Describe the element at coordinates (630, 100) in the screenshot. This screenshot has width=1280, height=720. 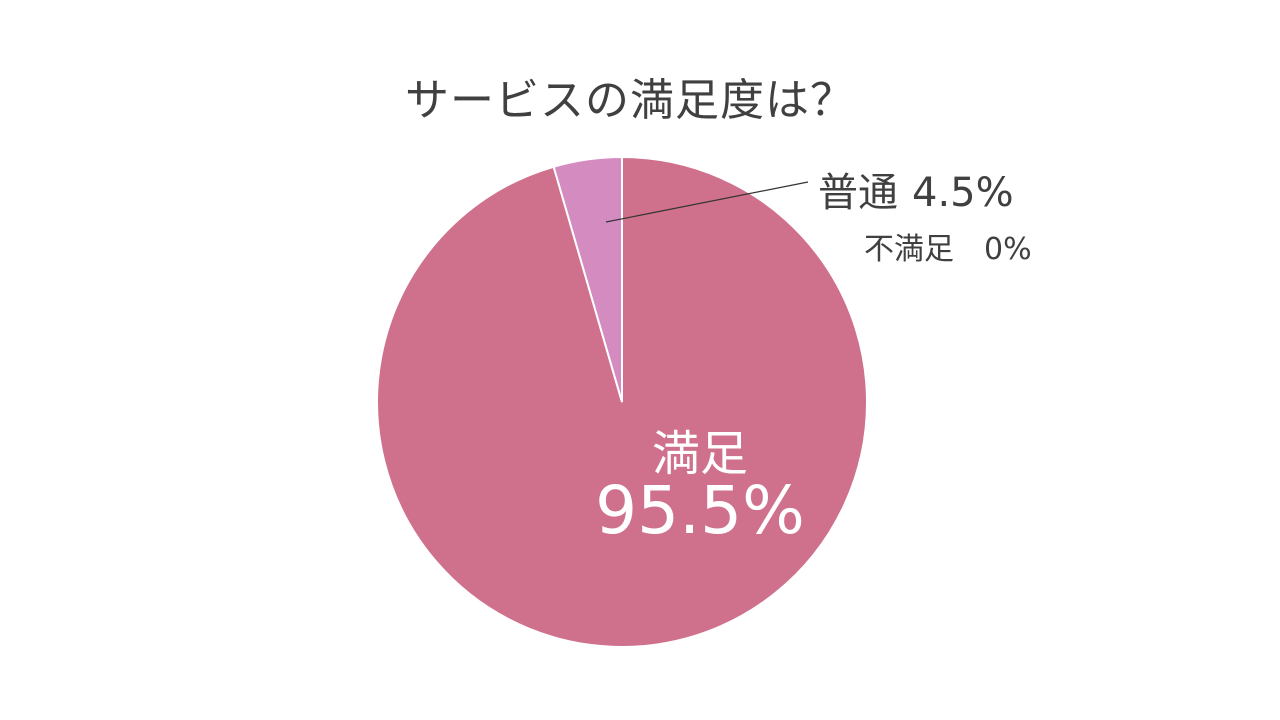
I see `chart-title: サービスの満足度は？` at that location.